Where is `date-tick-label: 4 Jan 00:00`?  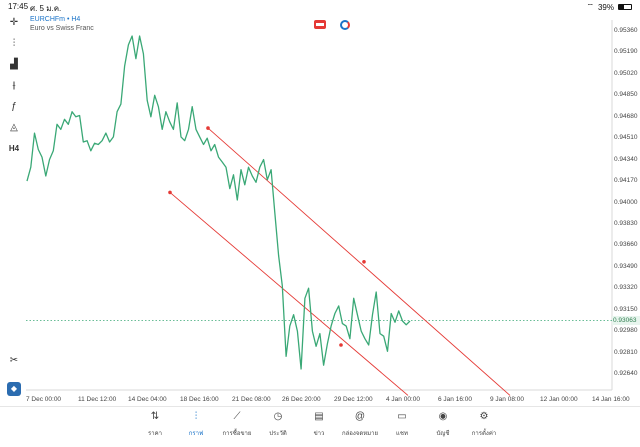 date-tick-label: 4 Jan 00:00 is located at coordinates (403, 399).